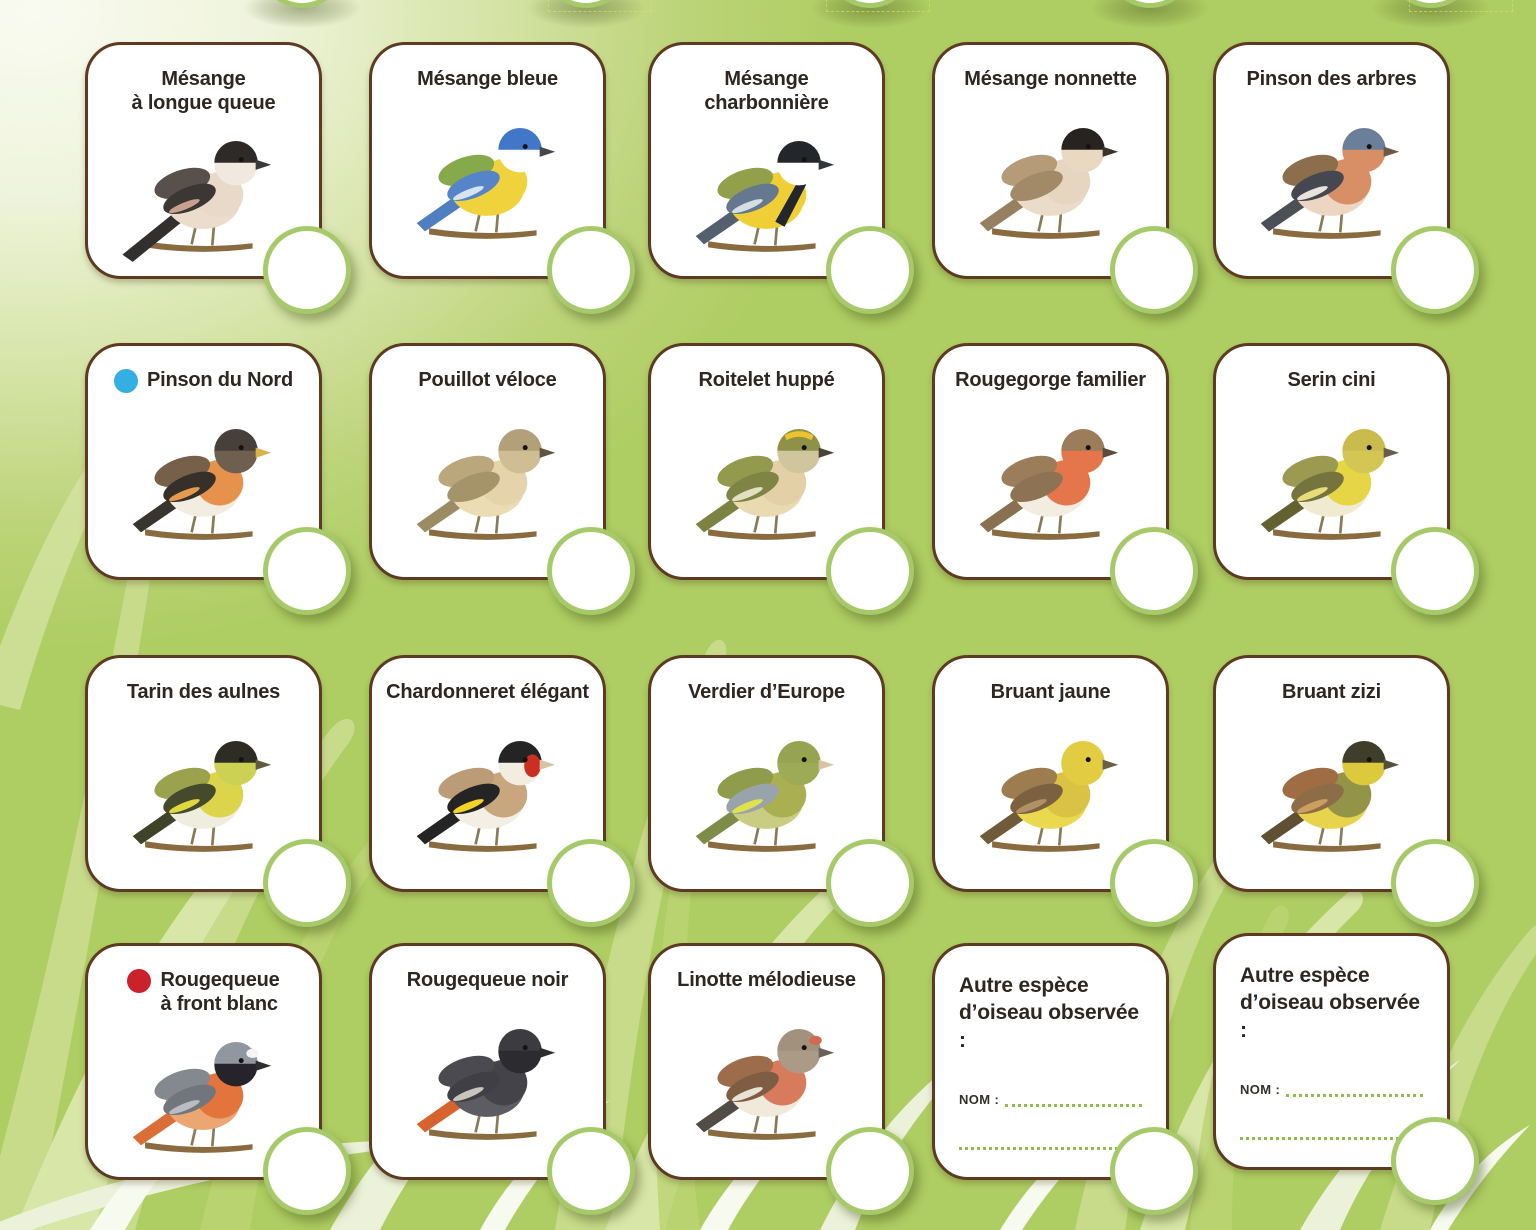 The height and width of the screenshot is (1230, 1536). Describe the element at coordinates (766, 380) in the screenshot. I see `bird-name: Roitelet huppé` at that location.